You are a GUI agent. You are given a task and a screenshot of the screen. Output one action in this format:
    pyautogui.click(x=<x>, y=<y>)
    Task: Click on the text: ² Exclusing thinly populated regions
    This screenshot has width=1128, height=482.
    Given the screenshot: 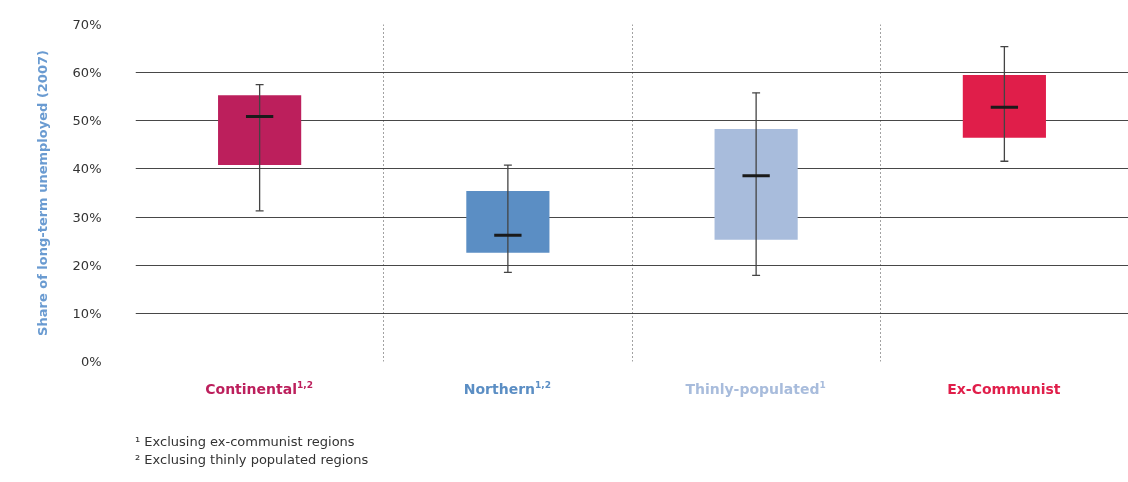 What is the action you would take?
    pyautogui.click(x=252, y=460)
    